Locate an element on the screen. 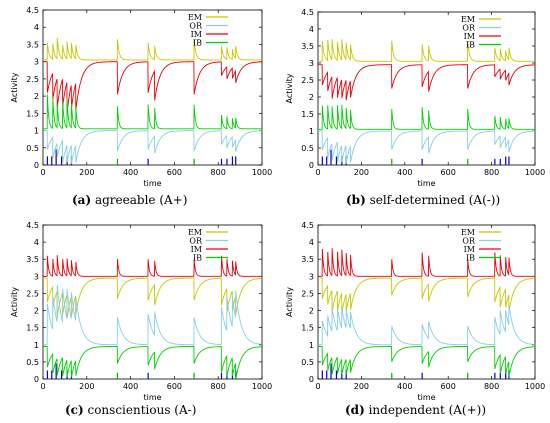  panel-caption: (a) agreeable (A+) is located at coordinates (129, 200).